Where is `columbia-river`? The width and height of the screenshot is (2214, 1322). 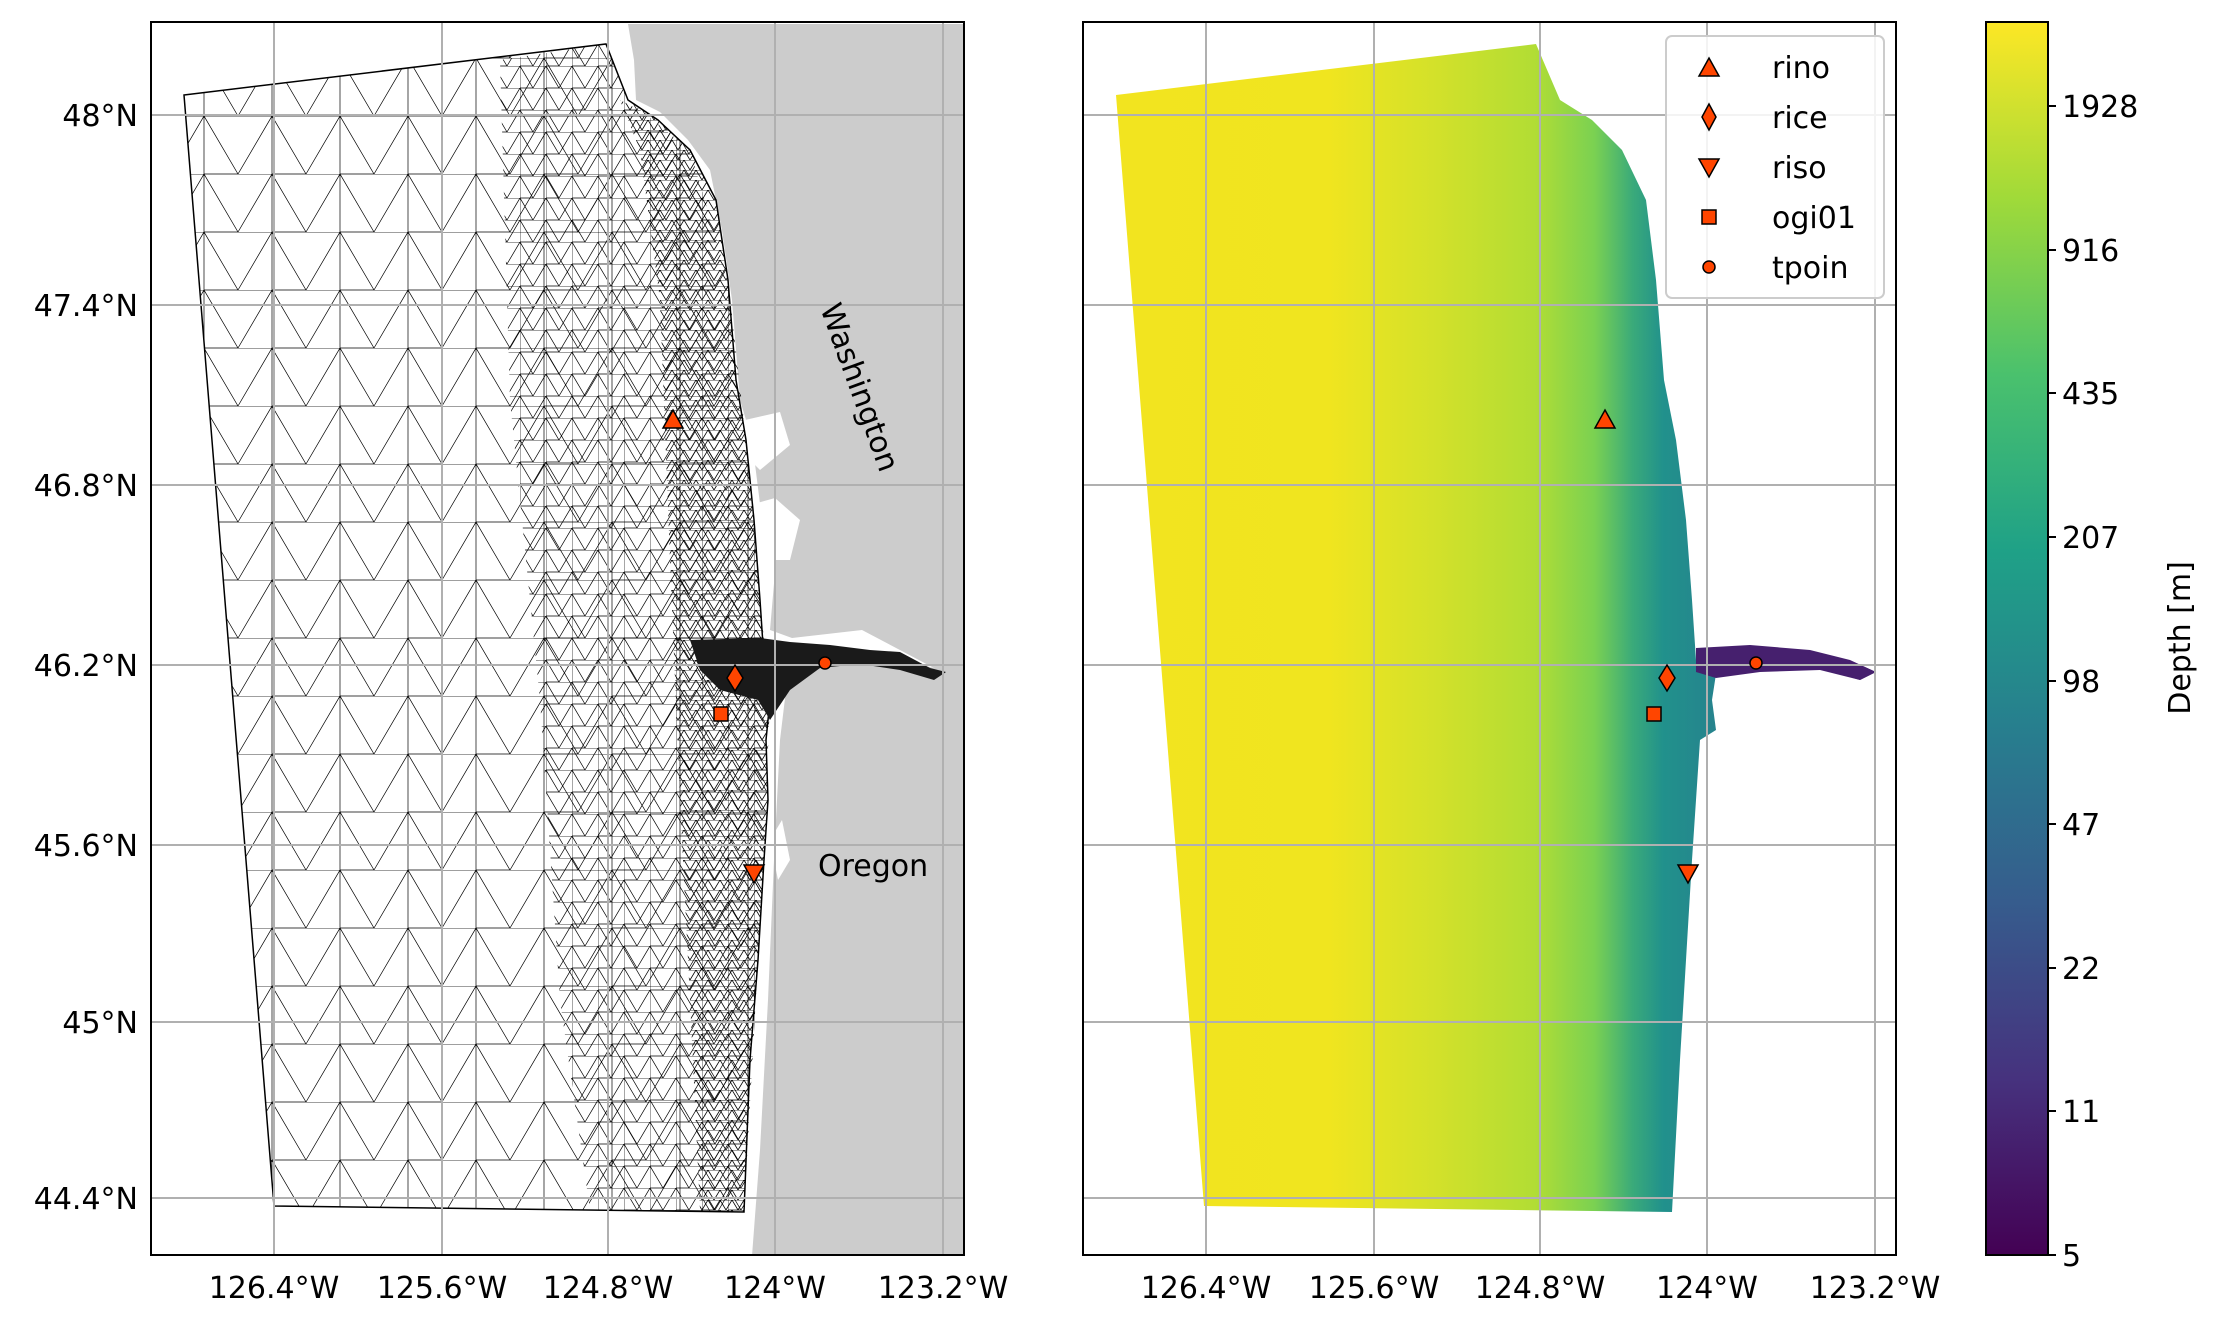 columbia-river is located at coordinates (1786, 662).